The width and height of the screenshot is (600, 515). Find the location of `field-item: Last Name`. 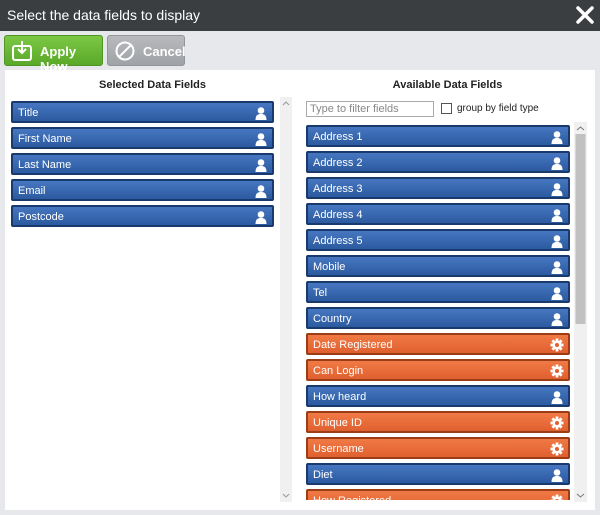

field-item: Last Name is located at coordinates (142, 164).